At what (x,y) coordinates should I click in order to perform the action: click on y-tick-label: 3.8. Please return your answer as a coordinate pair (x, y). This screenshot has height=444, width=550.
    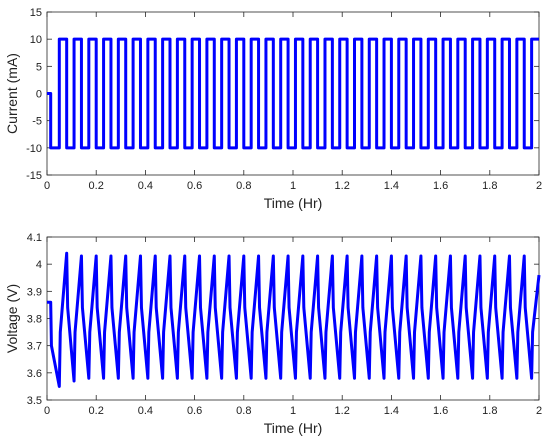
    Looking at the image, I should click on (34, 320).